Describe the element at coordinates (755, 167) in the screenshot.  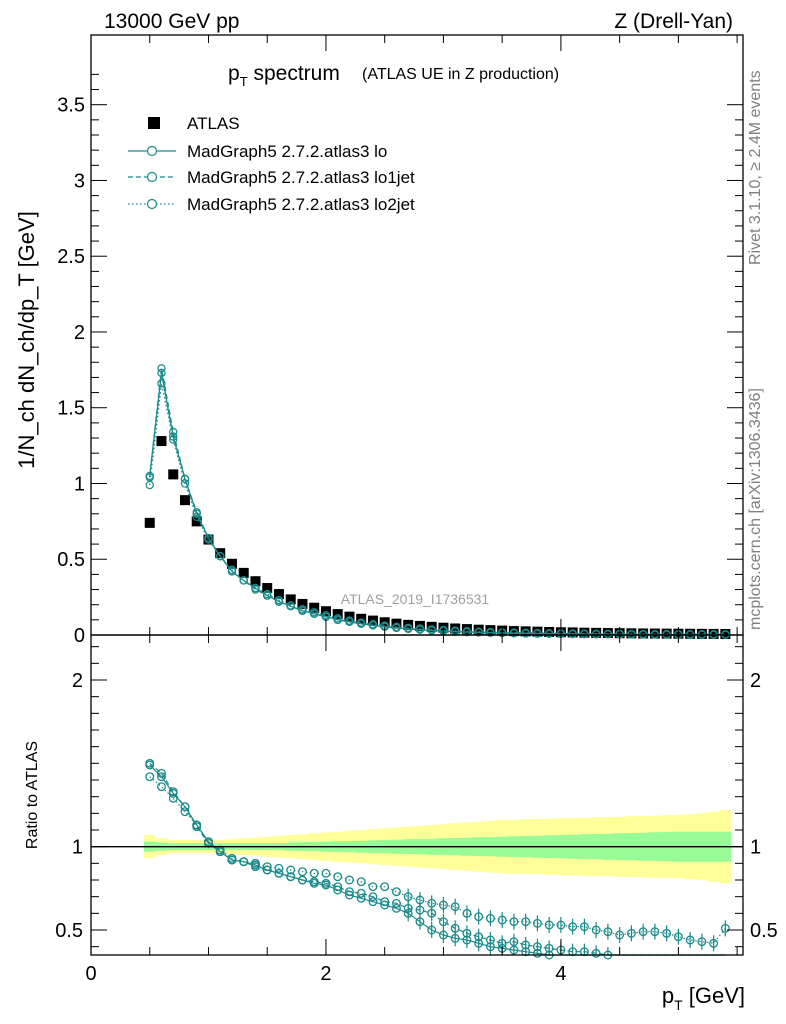
I see `rivet-version-label: Rivet 3.1.10, ≥ 2.4M events` at that location.